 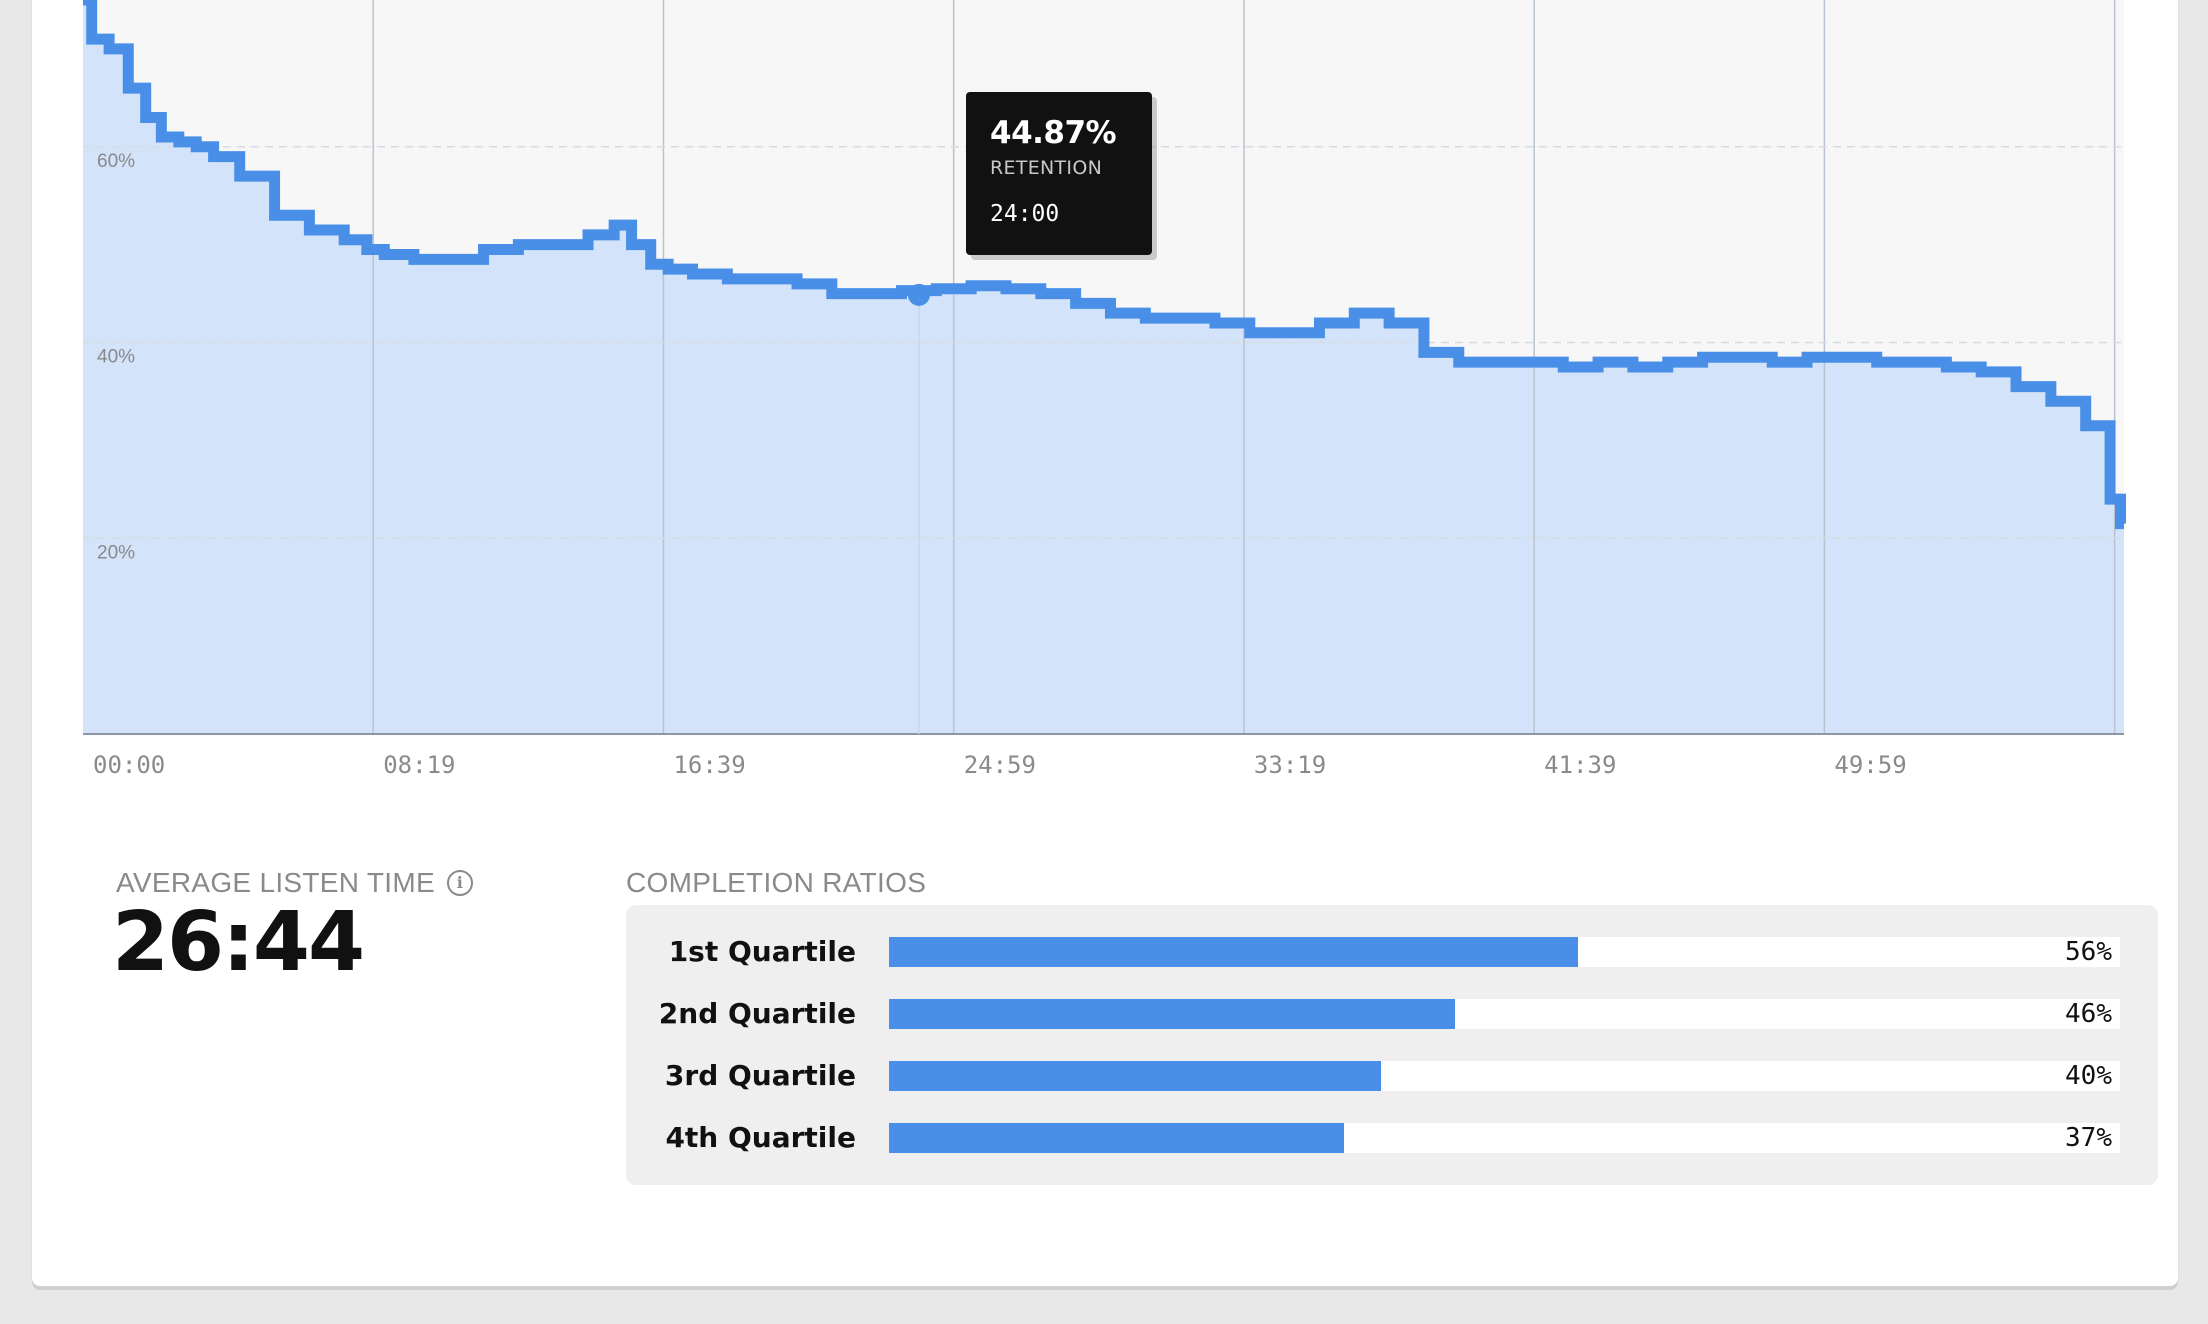 I want to click on average-listen-time-title: AVERAGE LISTEN TIME i, so click(x=294, y=883).